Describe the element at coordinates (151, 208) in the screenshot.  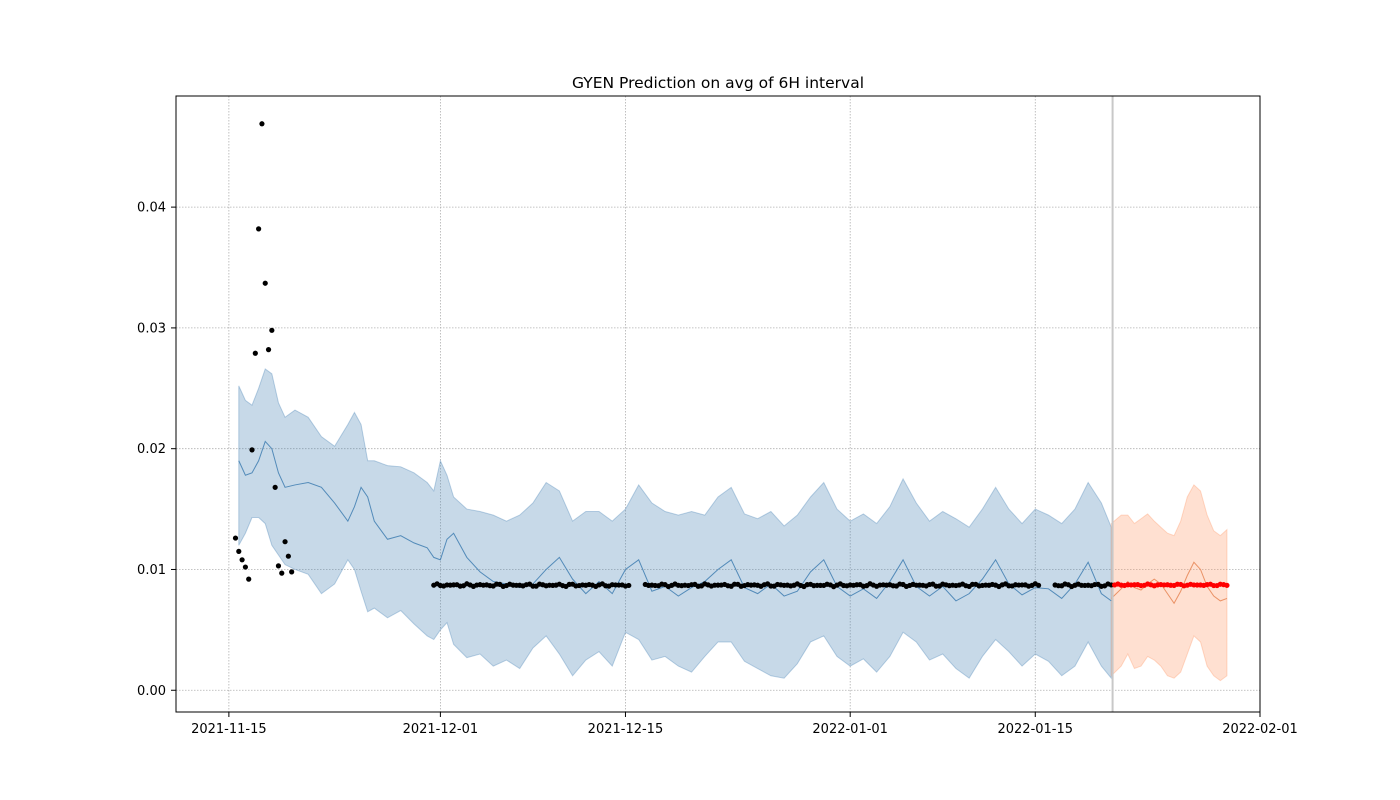
I see `y-tick-label: 0.04` at that location.